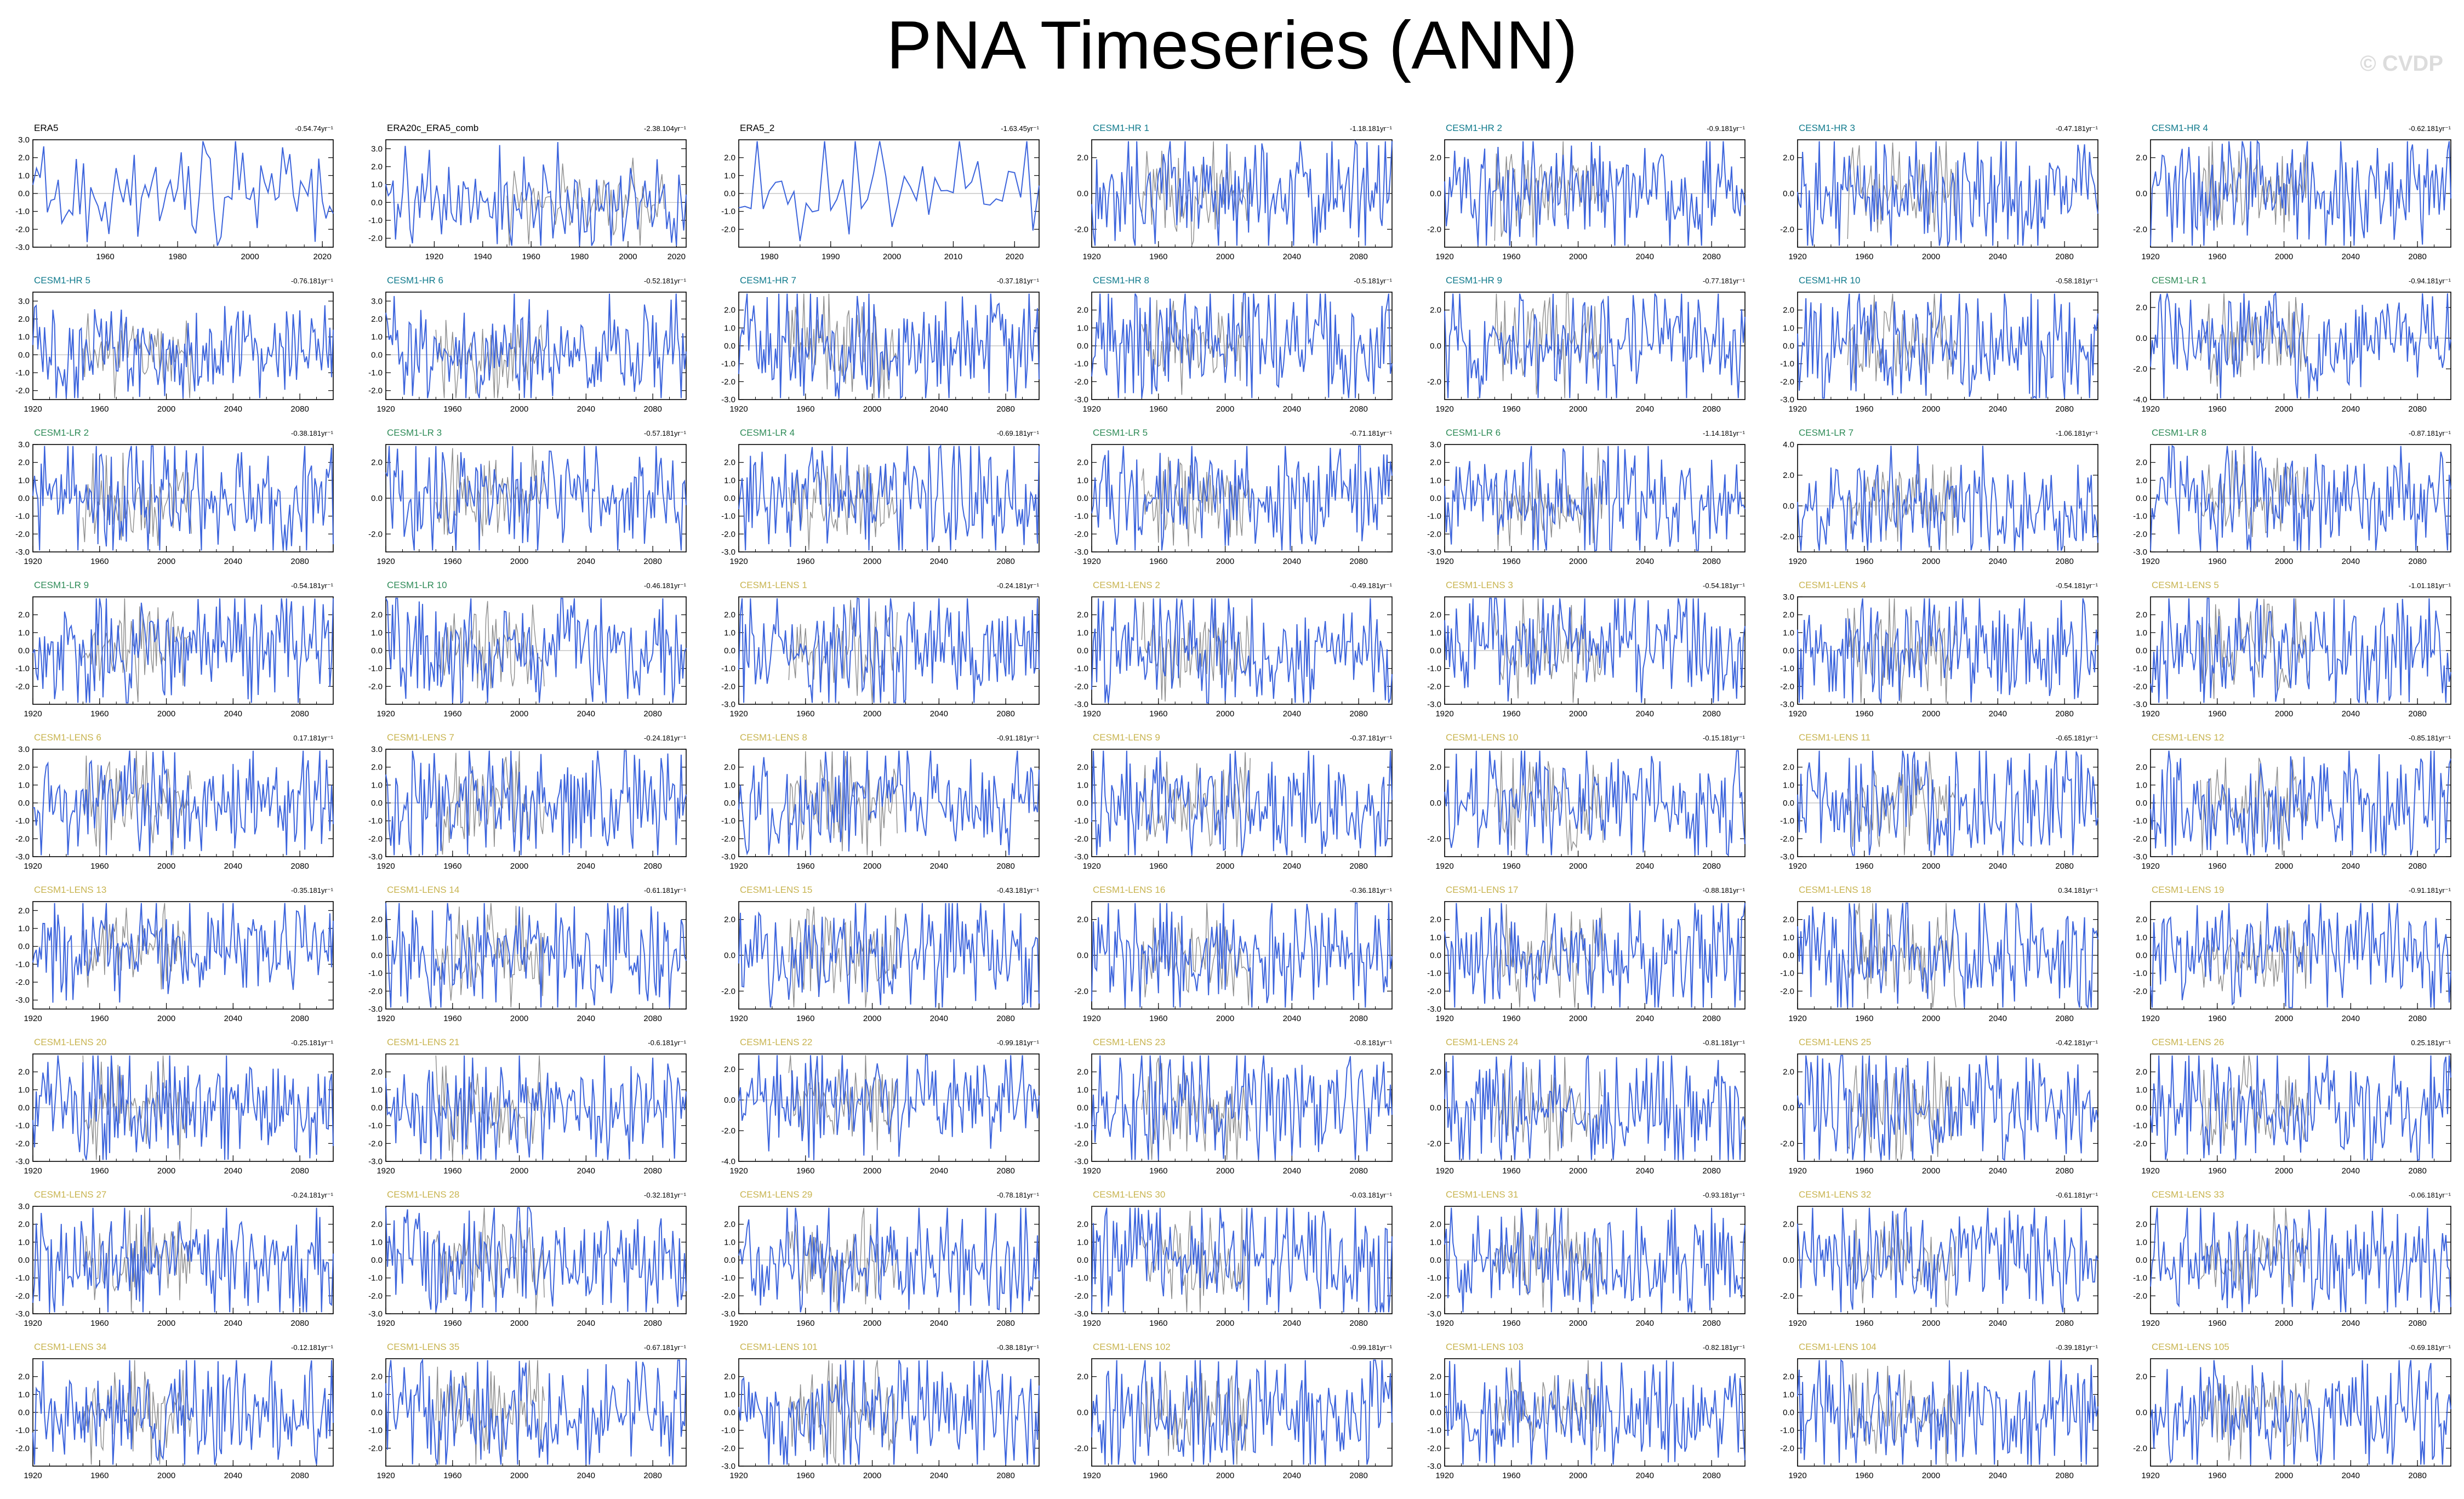 This screenshot has width=2464, height=1499. What do you see at coordinates (767, 433) in the screenshot?
I see `panel-title: CESM1-LR 4` at bounding box center [767, 433].